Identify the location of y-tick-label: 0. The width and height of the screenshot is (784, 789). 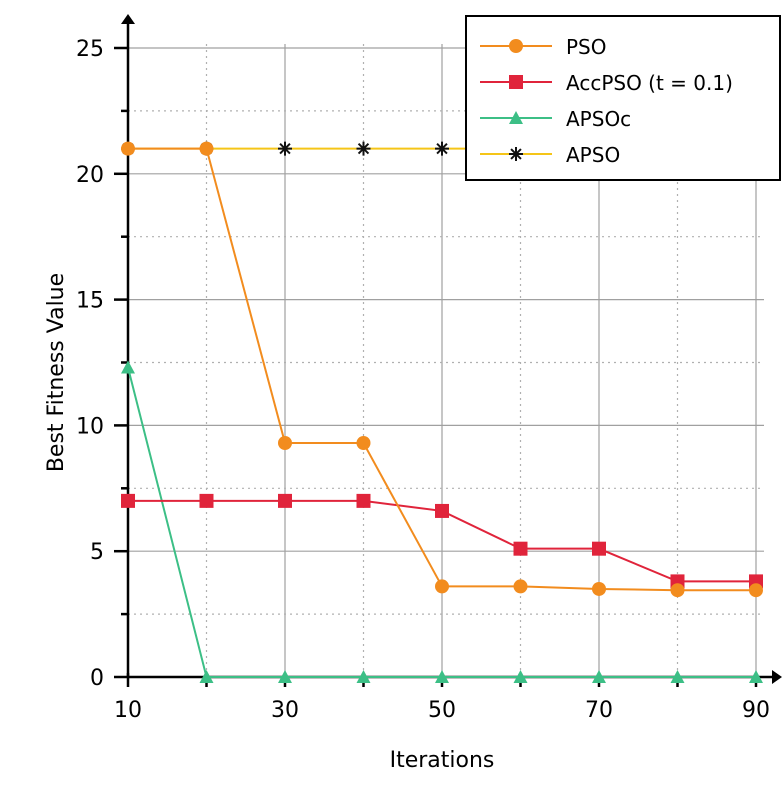
(97, 678).